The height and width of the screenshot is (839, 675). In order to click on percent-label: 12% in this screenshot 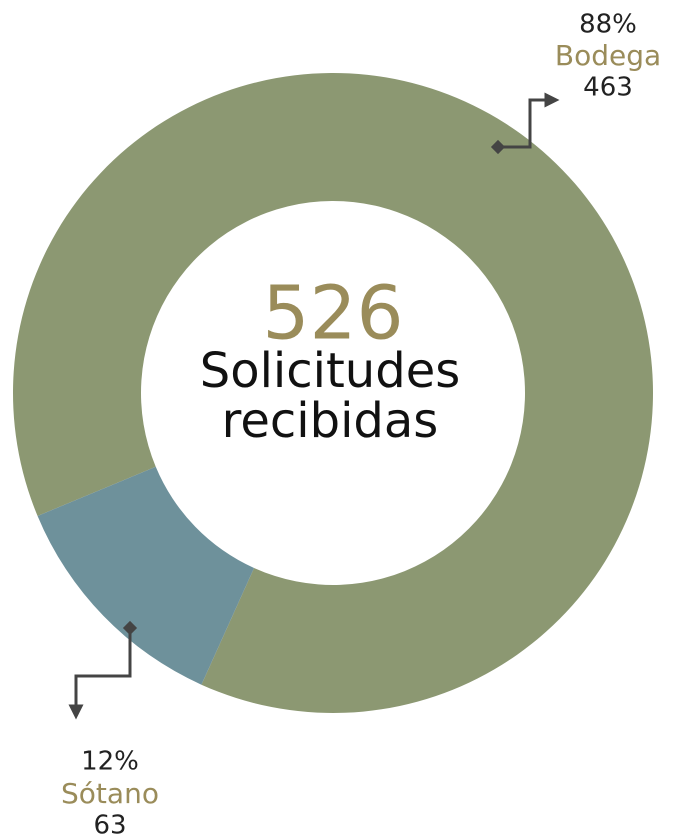, I will do `click(110, 762)`.